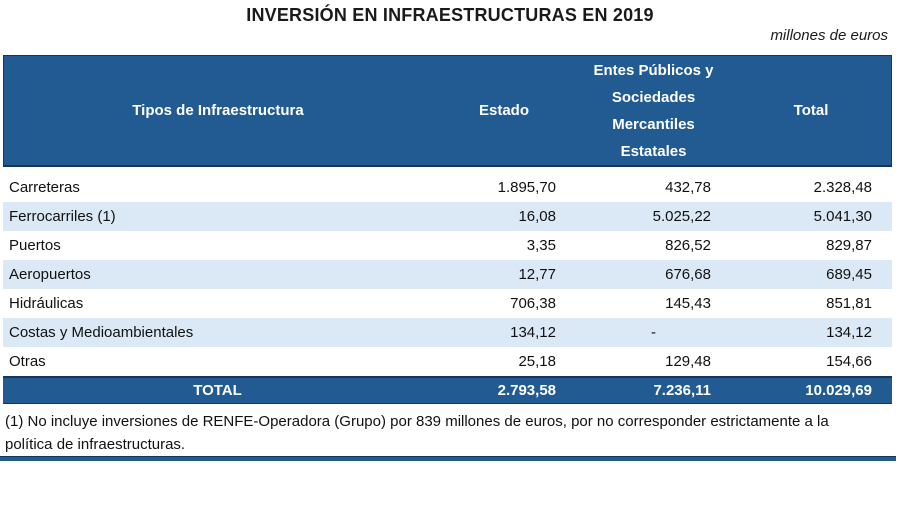  What do you see at coordinates (653, 361) in the screenshot?
I see `cell-entes: 129,48` at bounding box center [653, 361].